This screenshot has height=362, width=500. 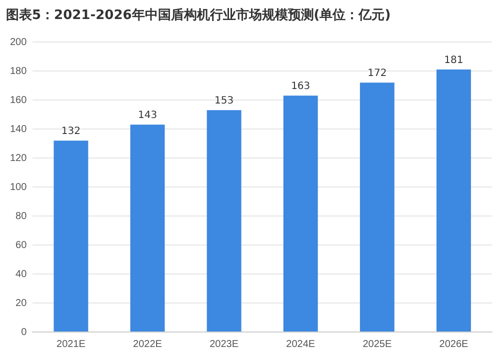 I want to click on x-tick-label: 2026E, so click(x=454, y=344).